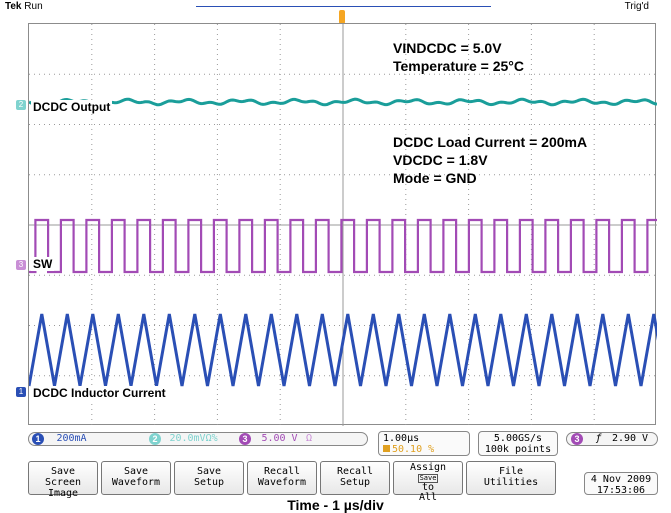  I want to click on file-utilities-button: File Utilities, so click(511, 478).